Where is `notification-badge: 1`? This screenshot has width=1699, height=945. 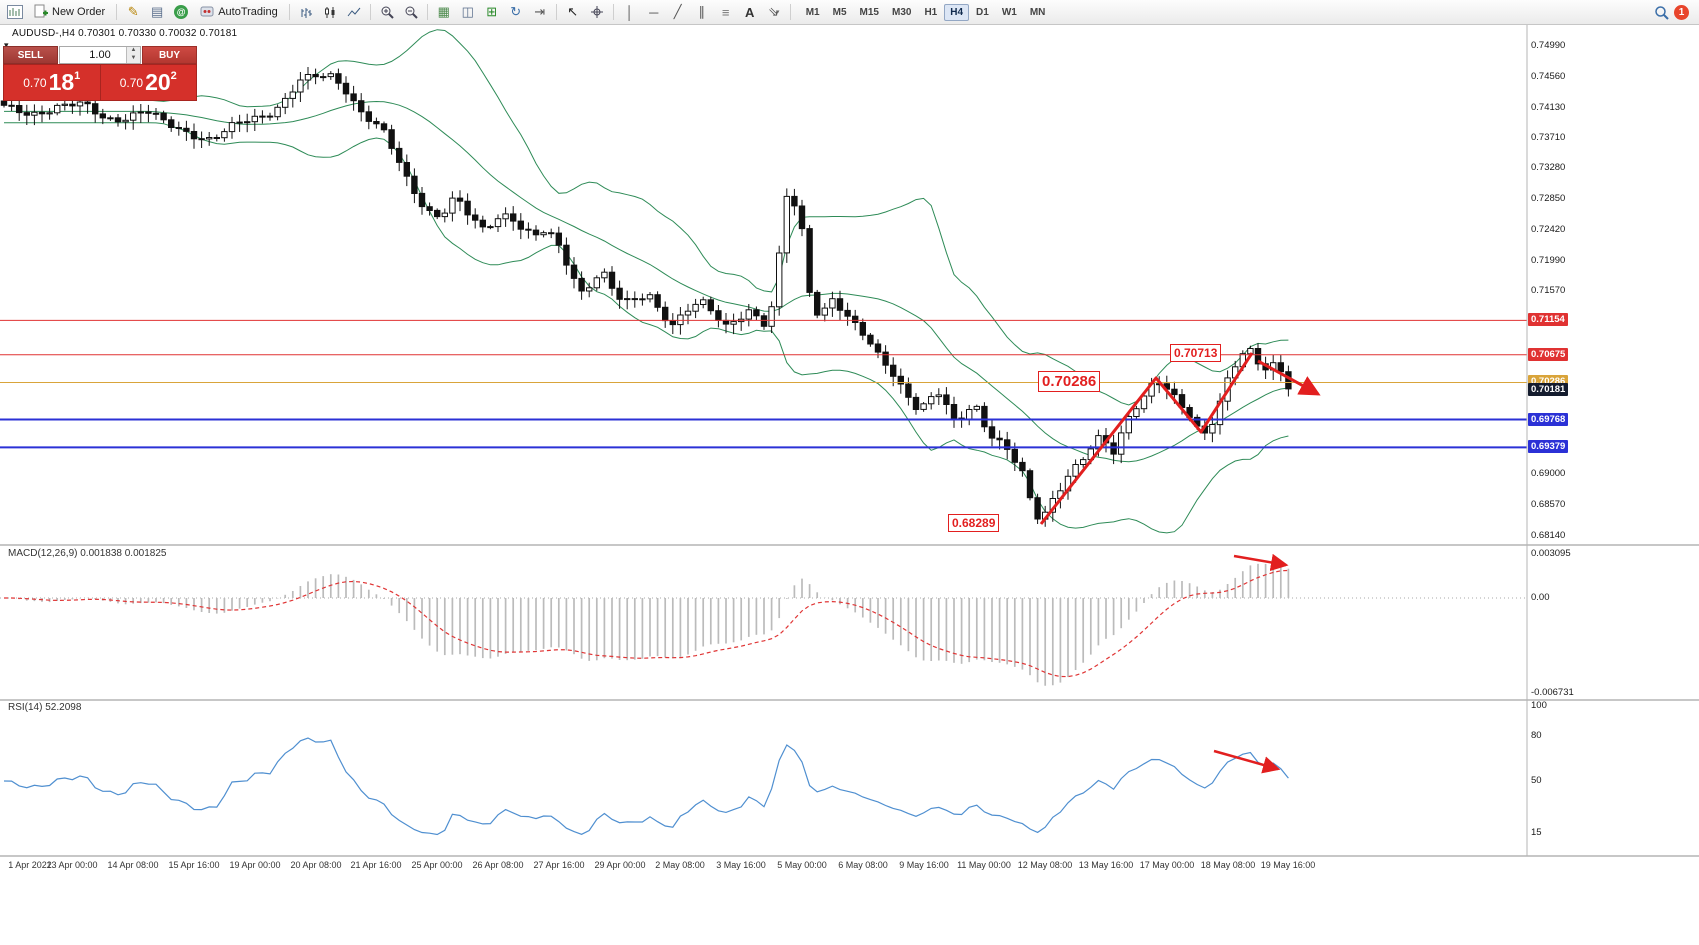 notification-badge: 1 is located at coordinates (1681, 12).